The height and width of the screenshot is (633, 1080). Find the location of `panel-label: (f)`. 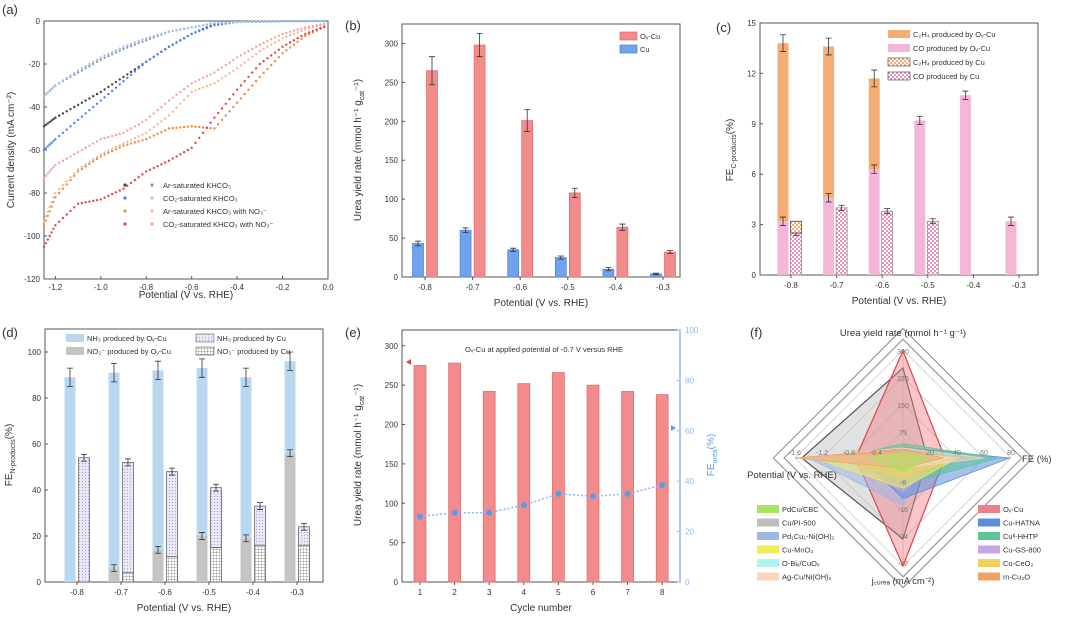

panel-label: (f) is located at coordinates (756, 332).